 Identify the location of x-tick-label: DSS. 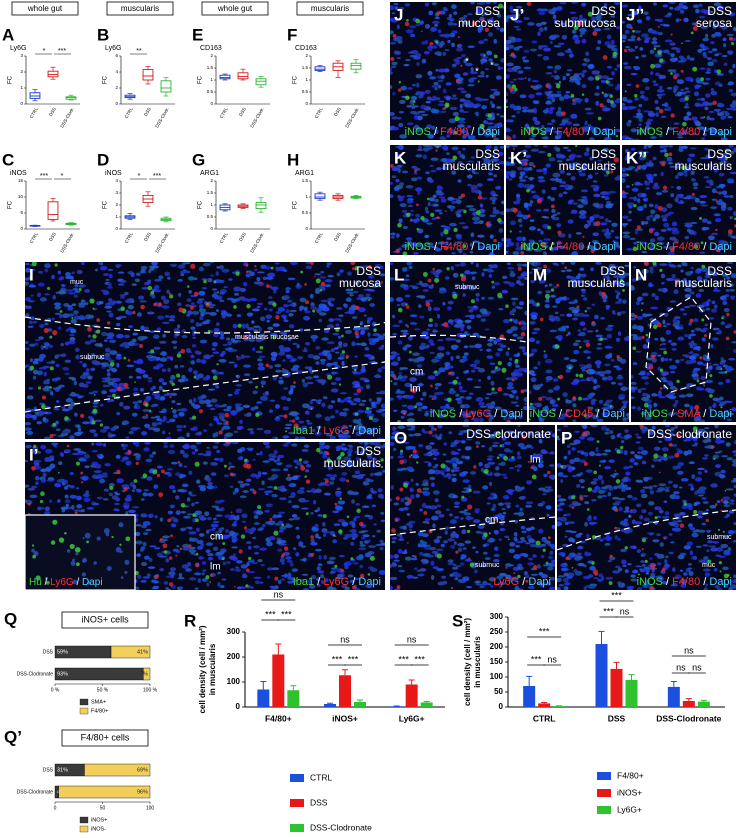
(52, 237).